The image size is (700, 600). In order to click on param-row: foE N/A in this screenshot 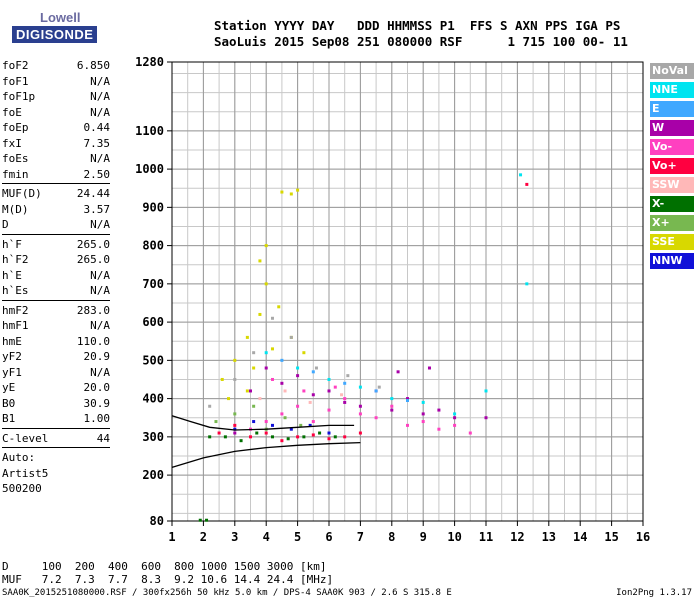, I will do `click(56, 113)`.